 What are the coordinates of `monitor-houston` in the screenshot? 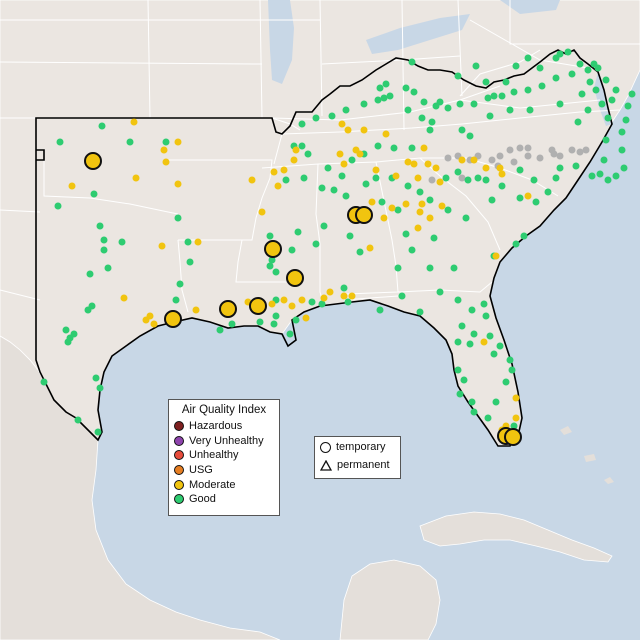 It's located at (173, 319).